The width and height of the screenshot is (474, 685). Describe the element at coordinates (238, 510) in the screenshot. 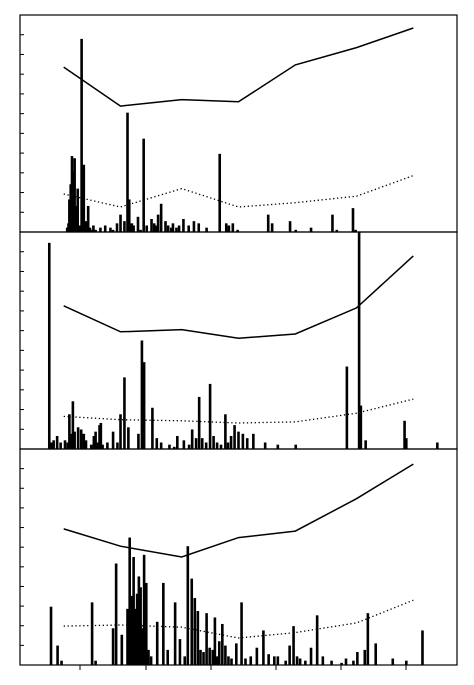

I see `panel-3-solid-line` at that location.